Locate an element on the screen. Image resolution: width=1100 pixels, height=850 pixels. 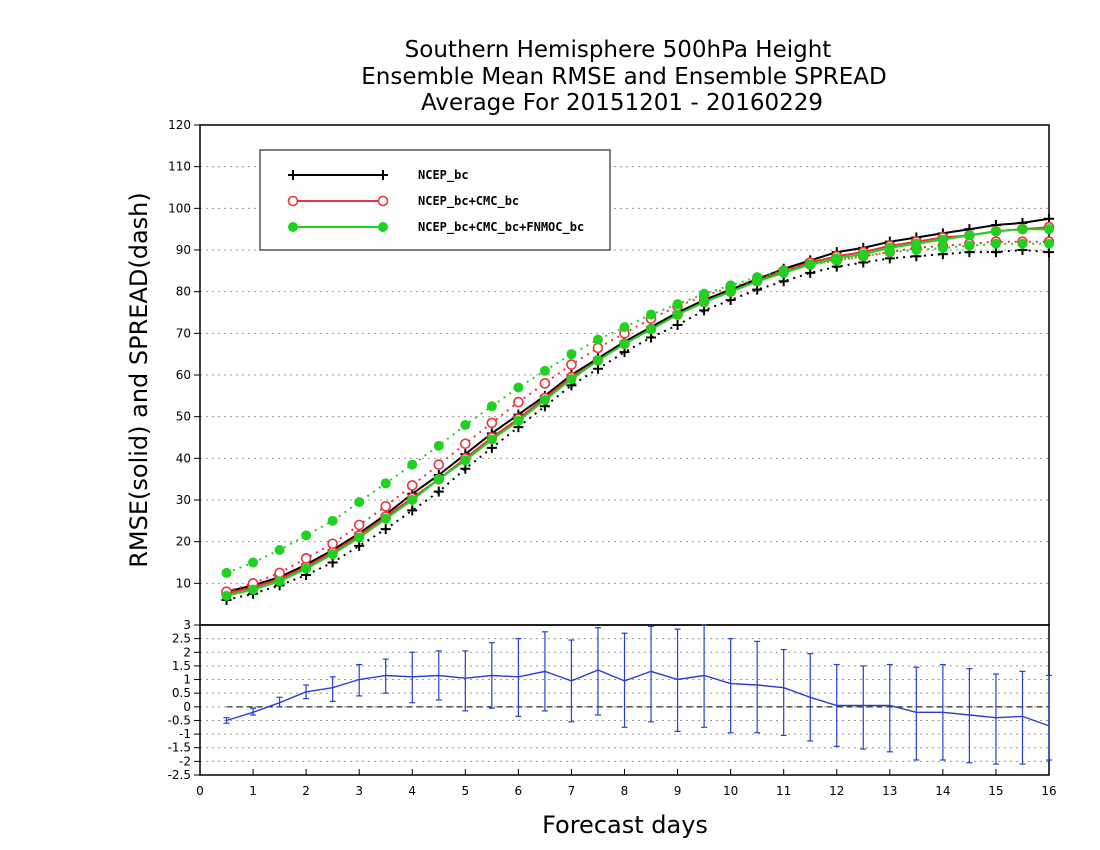
tick-label-y: -2.5 is located at coordinates (179, 775).